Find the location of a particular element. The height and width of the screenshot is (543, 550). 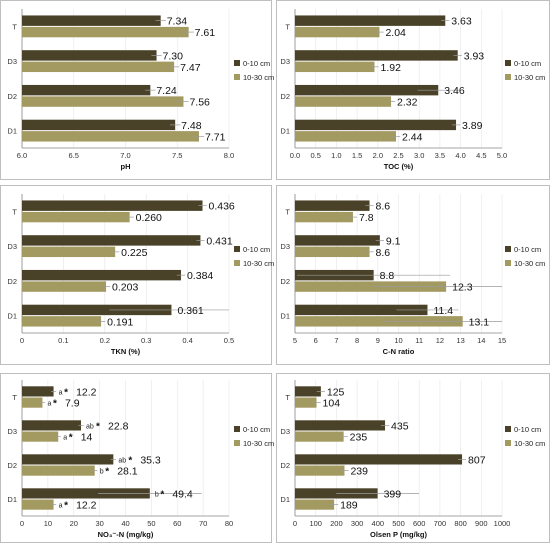

x-tick-label: 70 is located at coordinates (203, 523).